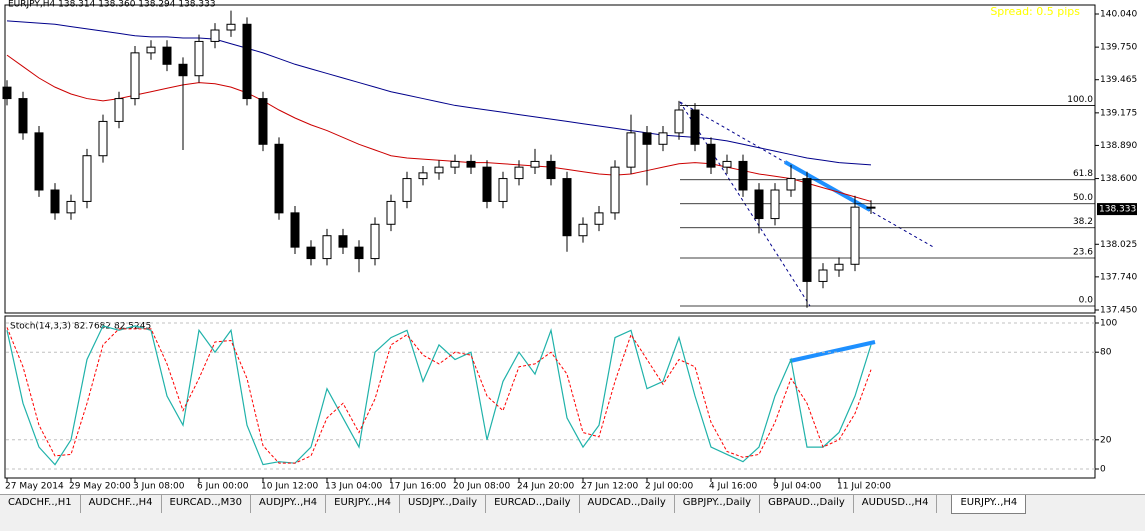 The image size is (1145, 531). What do you see at coordinates (1080, 100) in the screenshot?
I see `fib-label: 100.0` at bounding box center [1080, 100].